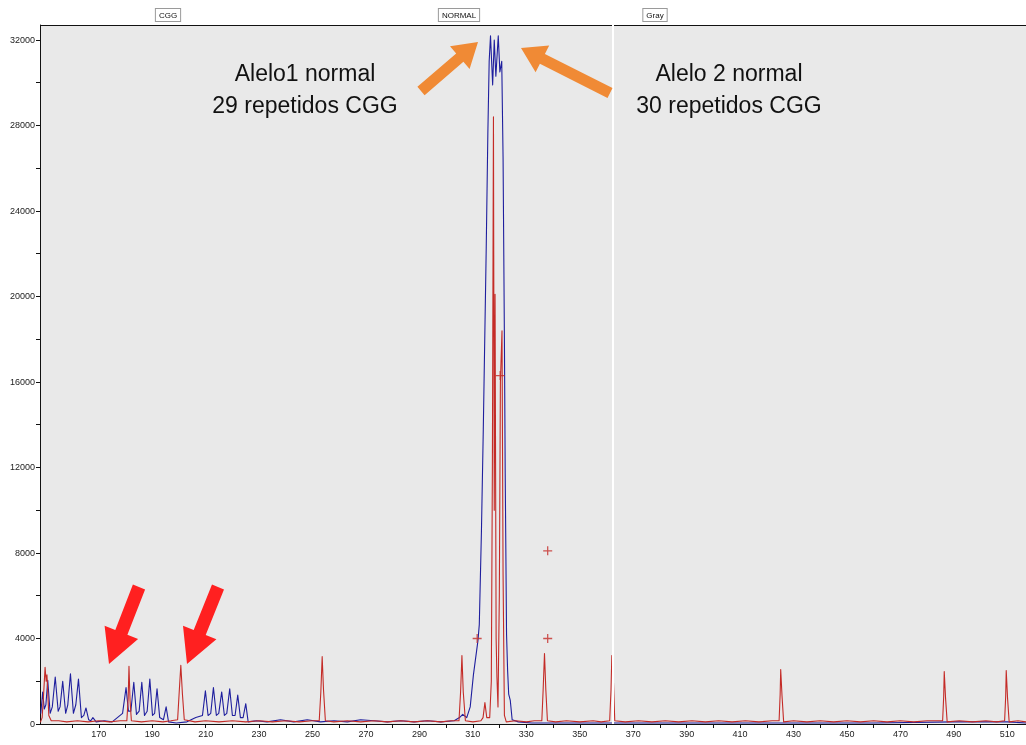 The image size is (1026, 745). Describe the element at coordinates (687, 733) in the screenshot. I see `x-tick-label: 390` at that location.